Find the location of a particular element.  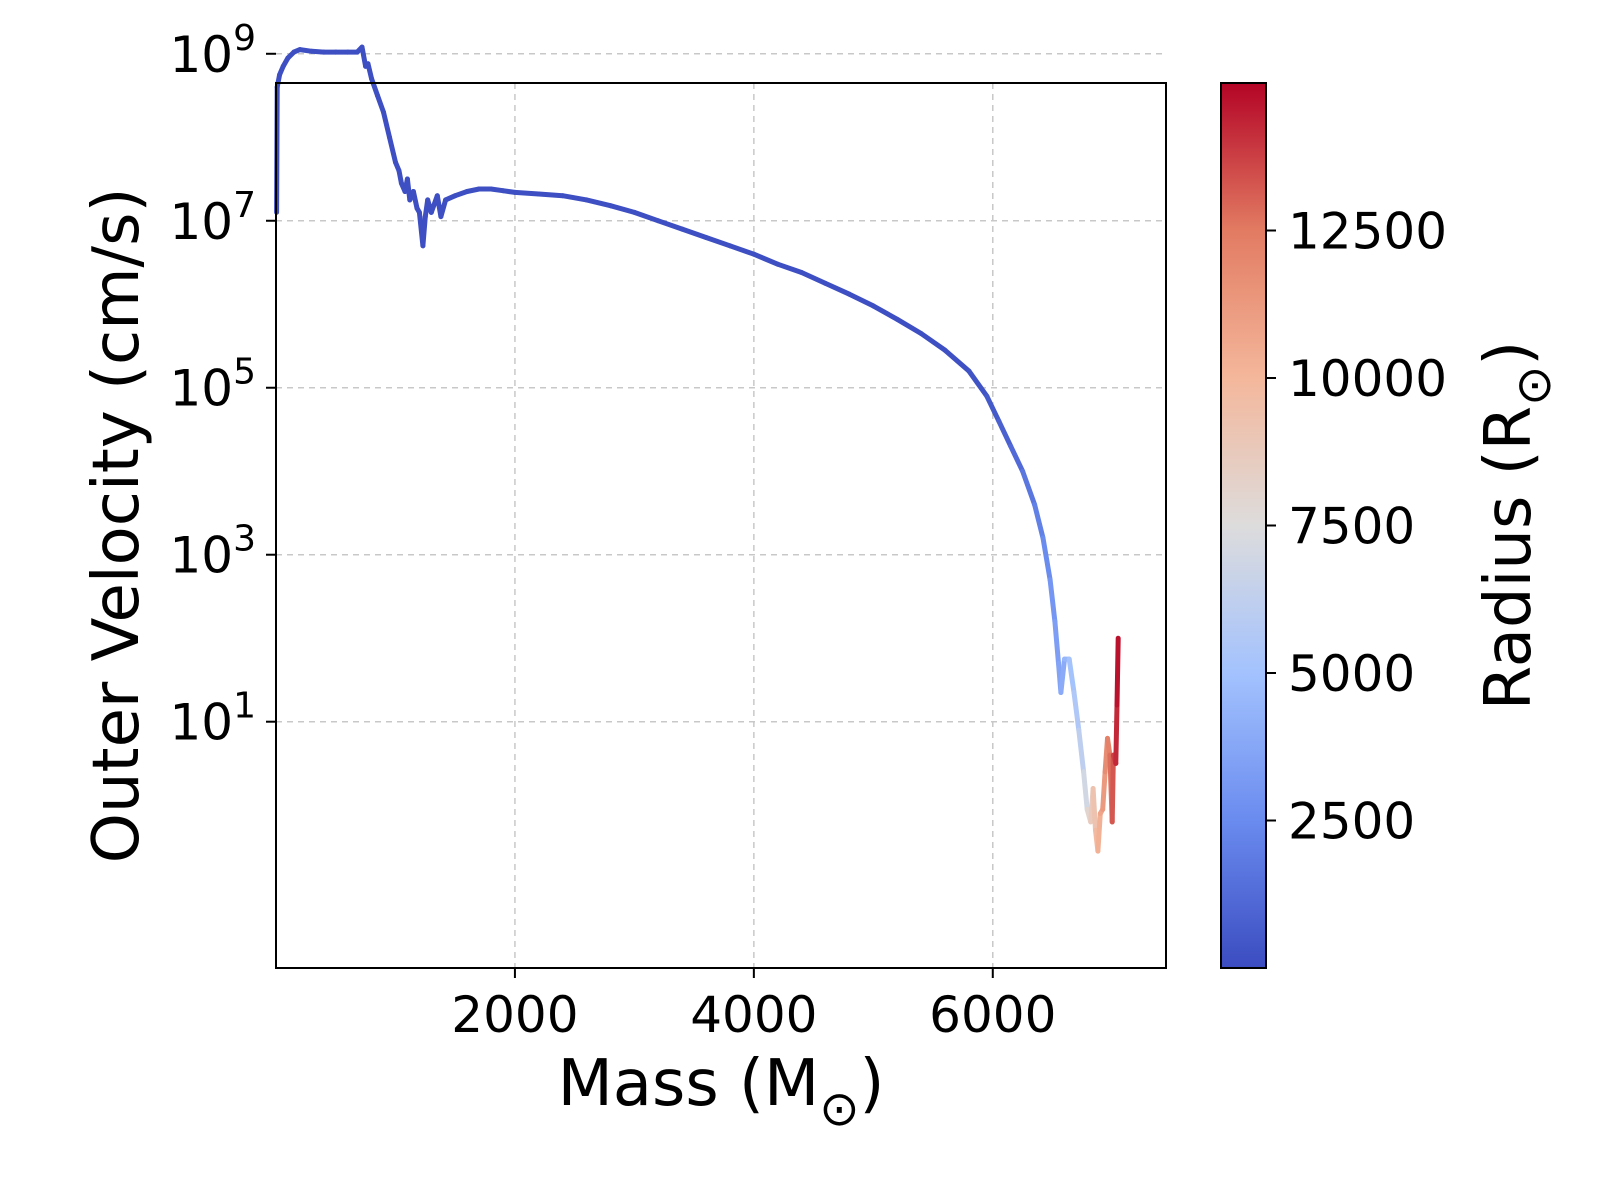

colorbar-label: Radius (R⊙) is located at coordinates (1517, 526).